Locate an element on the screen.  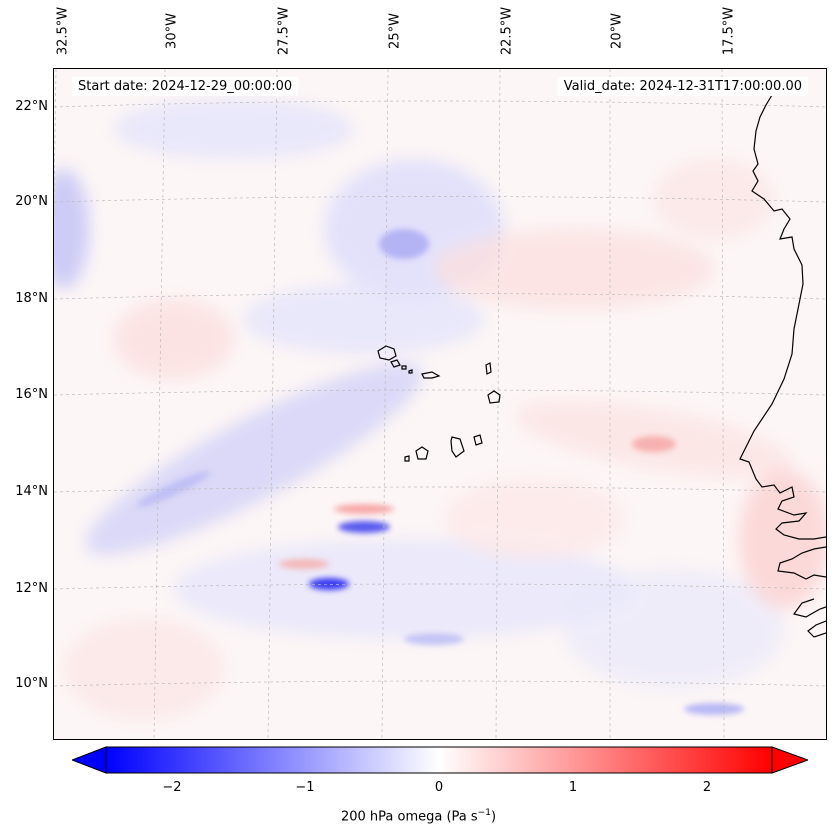
lon-label-17-5w: 17.5°W is located at coordinates (729, 31).